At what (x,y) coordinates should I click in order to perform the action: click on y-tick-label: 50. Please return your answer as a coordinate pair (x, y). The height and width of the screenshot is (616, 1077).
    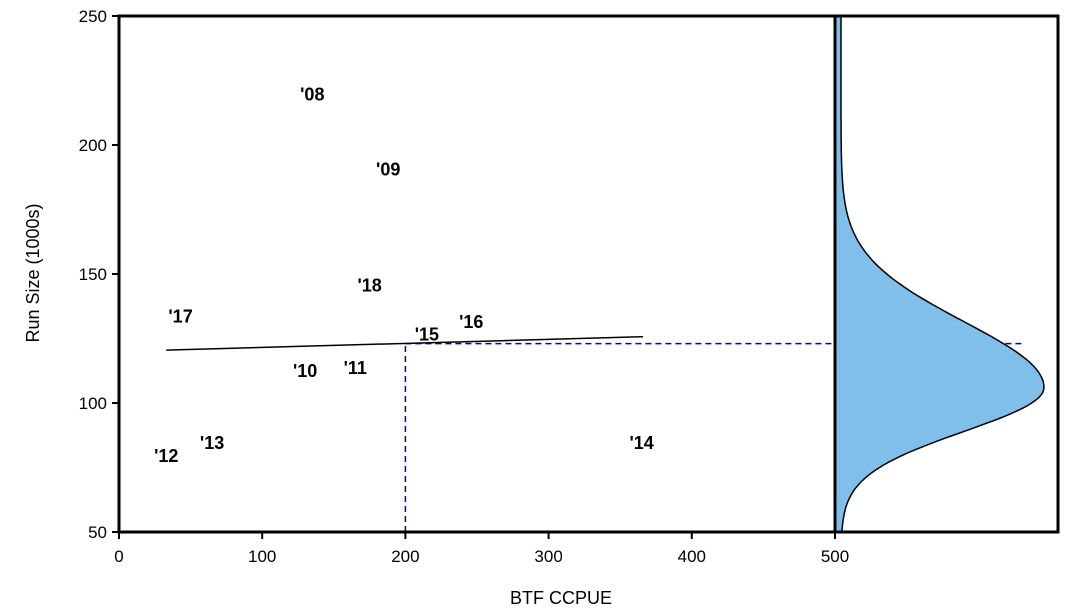
    Looking at the image, I should click on (97, 532).